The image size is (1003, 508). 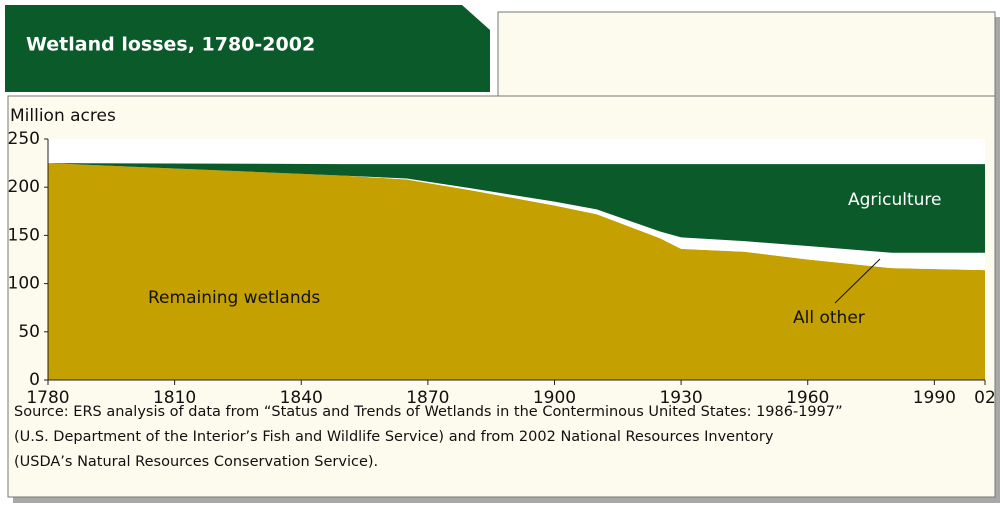 What do you see at coordinates (234, 298) in the screenshot?
I see `area-label: Remaining wetlands` at bounding box center [234, 298].